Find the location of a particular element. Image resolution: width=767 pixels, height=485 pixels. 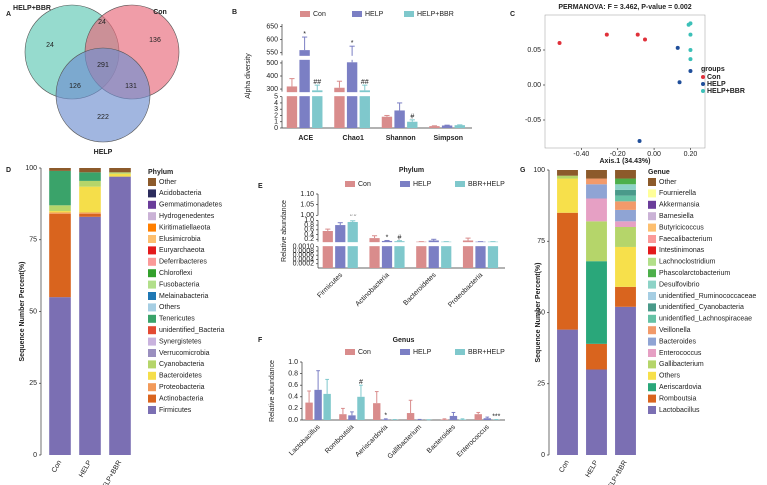

y-axis-label: Relative abundance is located at coordinates (284, 231).